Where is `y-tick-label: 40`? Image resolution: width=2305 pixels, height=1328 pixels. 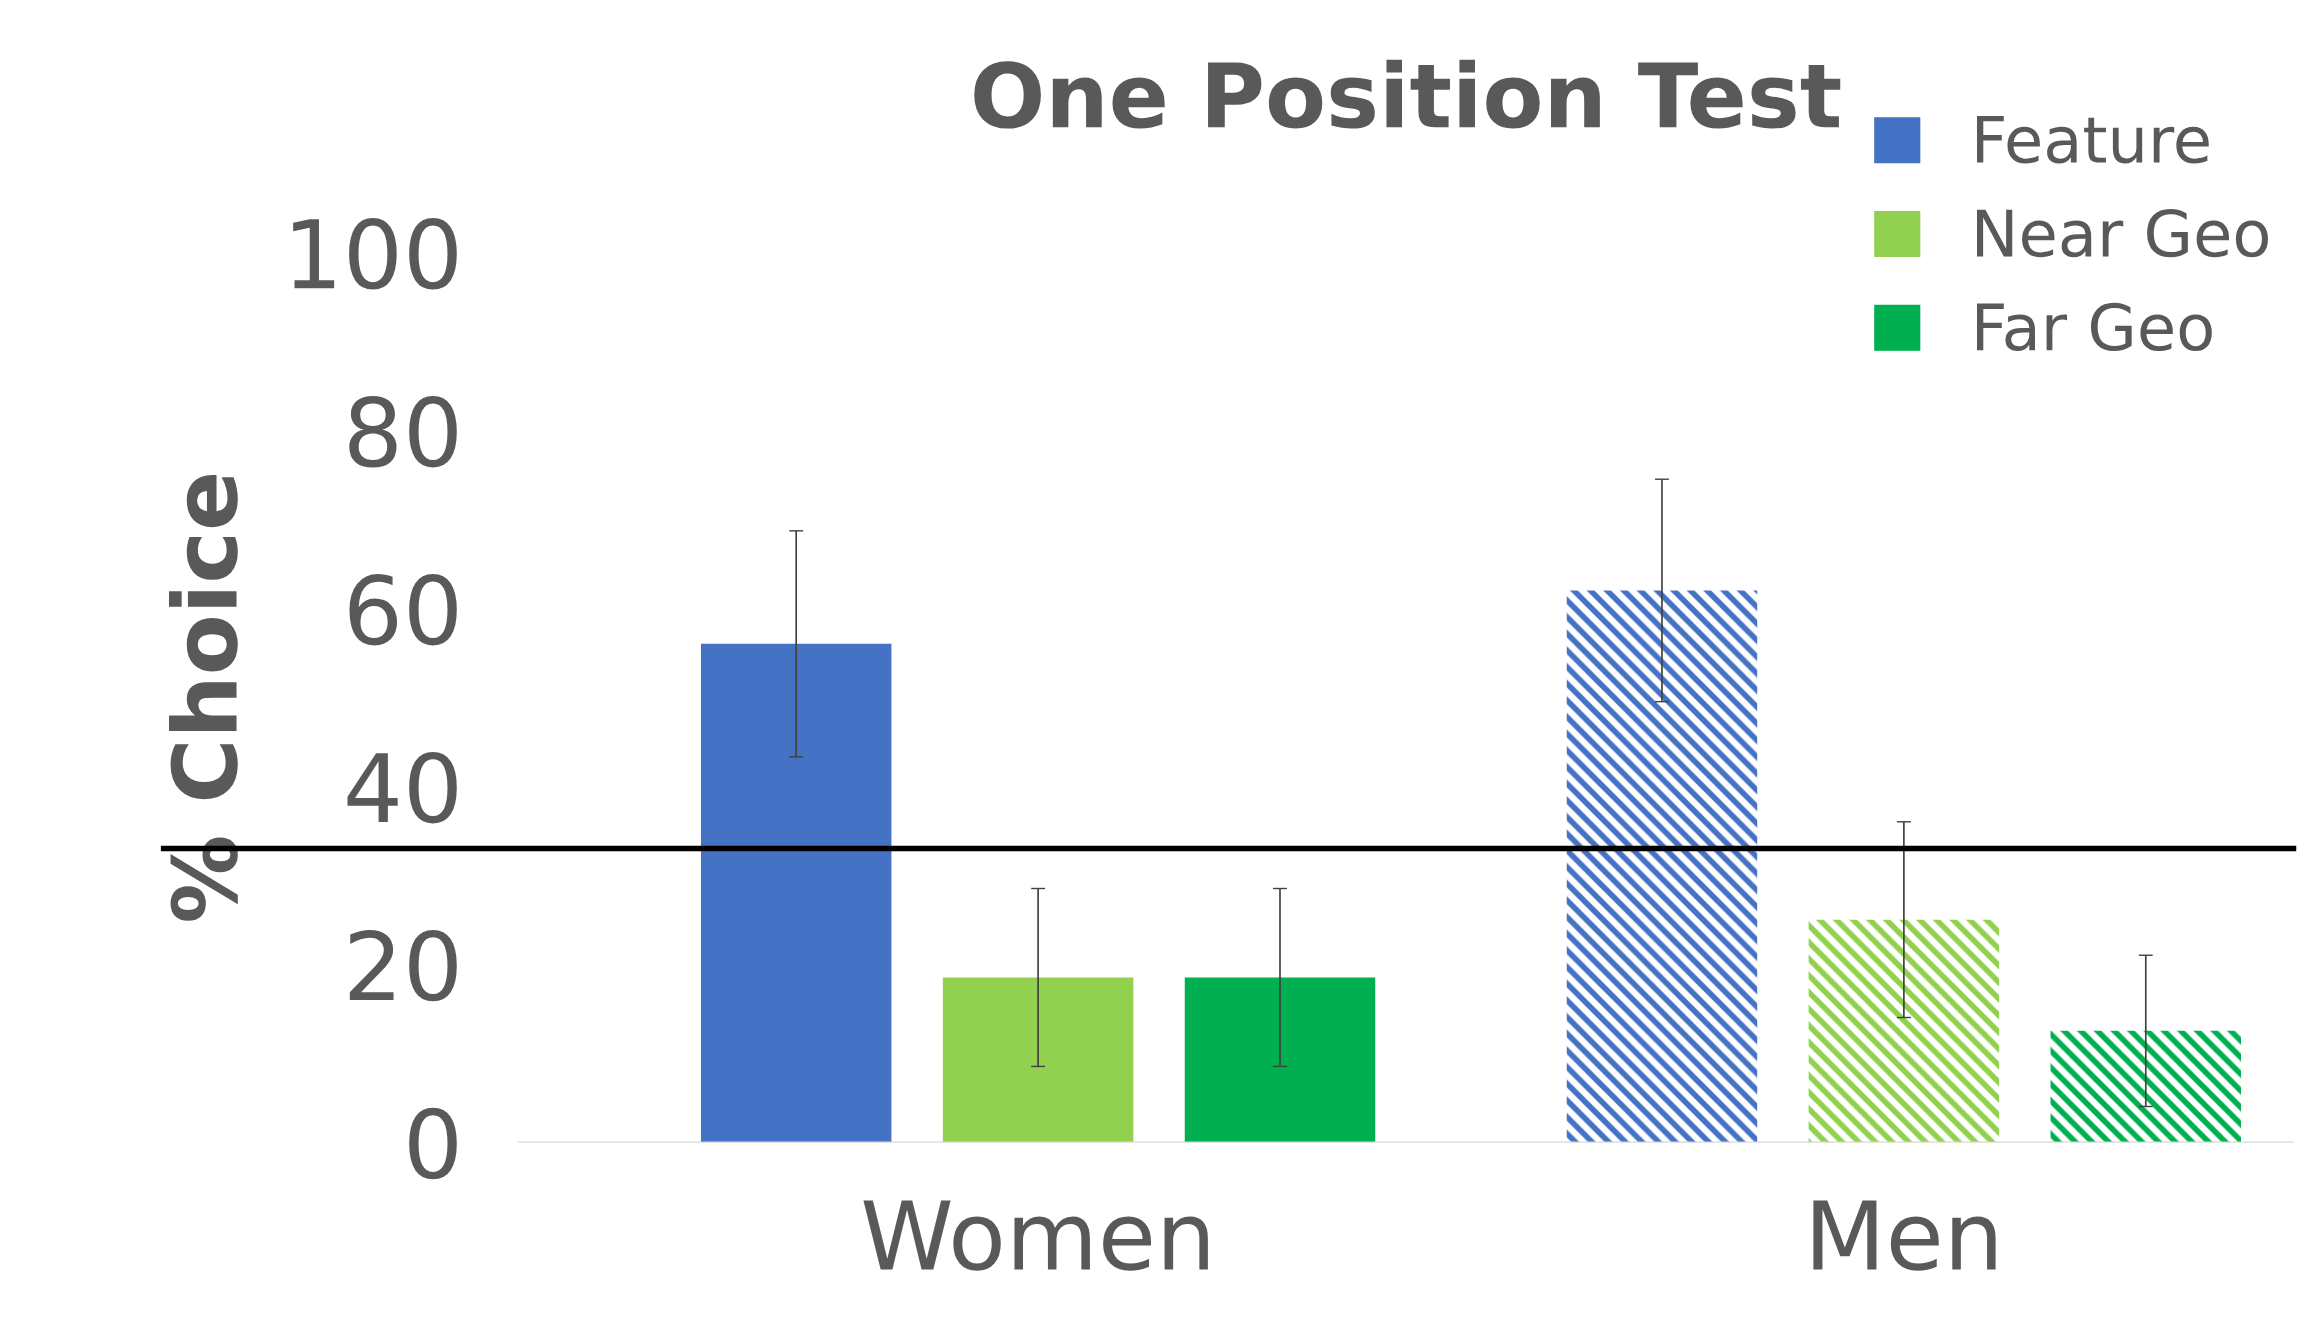 y-tick-label: 40 is located at coordinates (402, 787).